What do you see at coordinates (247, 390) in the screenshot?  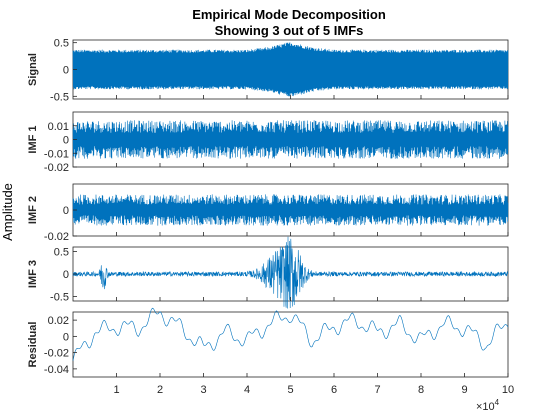 I see `xtick-label: 4` at bounding box center [247, 390].